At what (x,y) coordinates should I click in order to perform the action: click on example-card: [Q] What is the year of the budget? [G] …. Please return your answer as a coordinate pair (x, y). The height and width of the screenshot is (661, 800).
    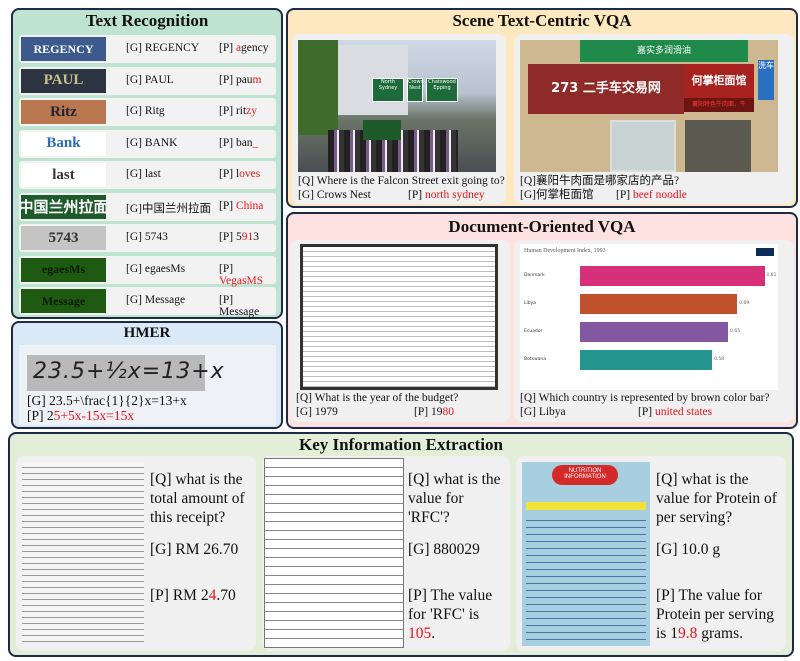
    Looking at the image, I should click on (400, 331).